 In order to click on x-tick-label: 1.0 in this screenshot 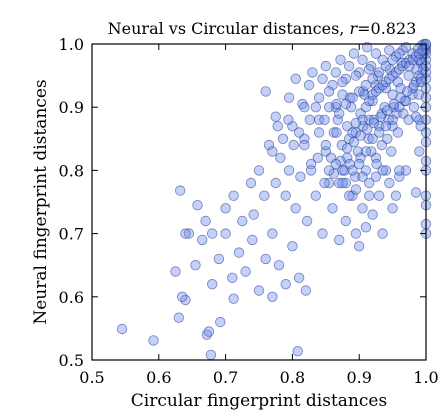, I will do `click(425, 377)`.